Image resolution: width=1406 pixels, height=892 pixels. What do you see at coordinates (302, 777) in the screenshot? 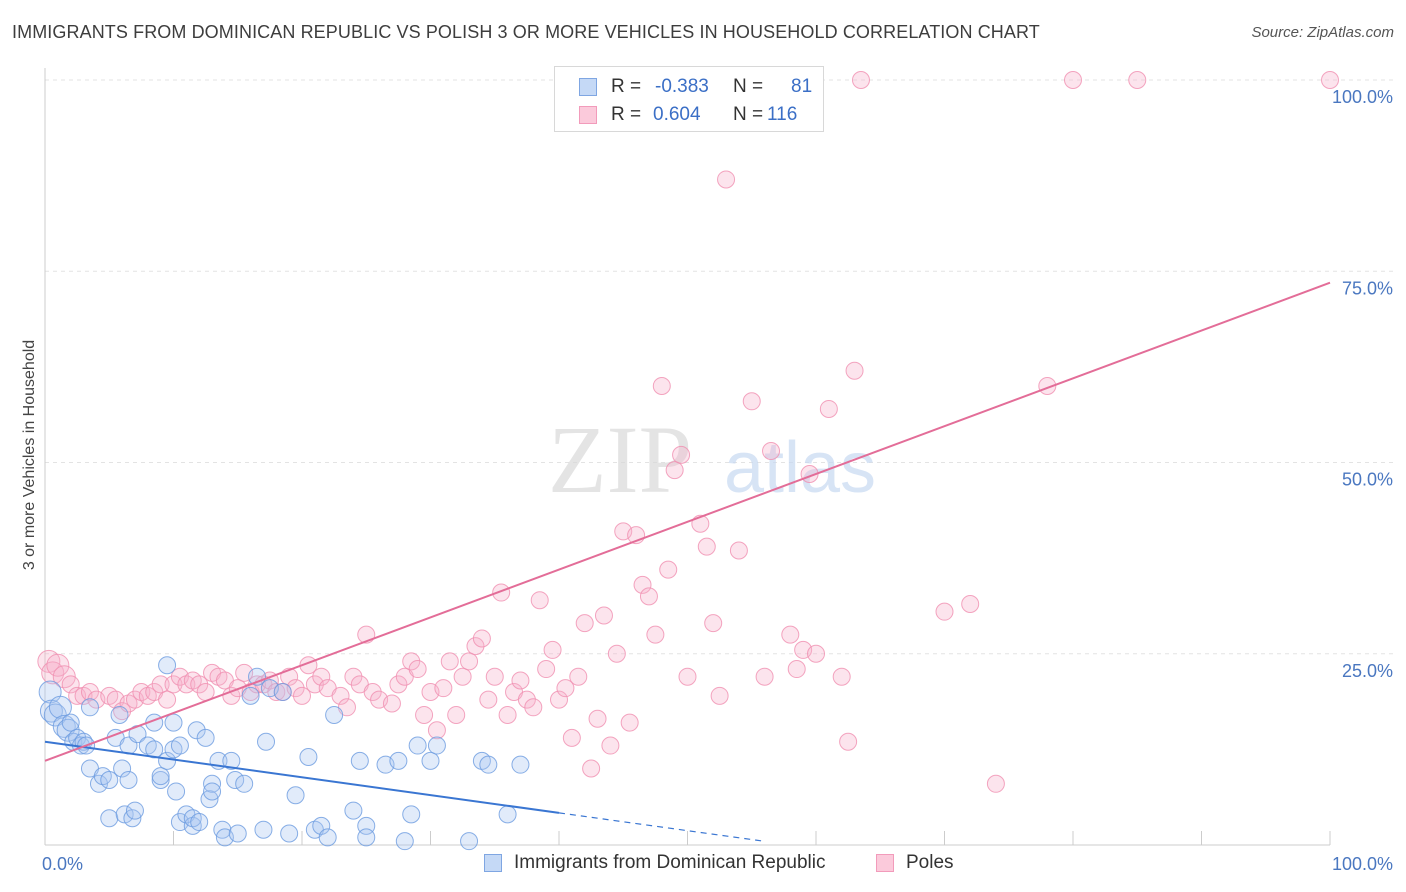
I see `trend-line-dominican` at bounding box center [302, 777].